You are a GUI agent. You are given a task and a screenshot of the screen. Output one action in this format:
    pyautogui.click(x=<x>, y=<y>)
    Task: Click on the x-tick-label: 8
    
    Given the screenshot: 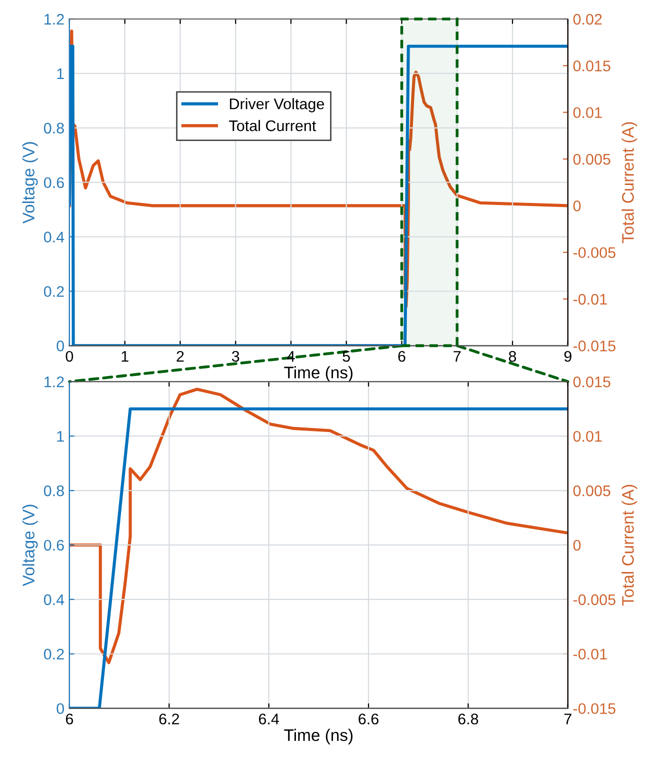 What is the action you would take?
    pyautogui.click(x=512, y=356)
    